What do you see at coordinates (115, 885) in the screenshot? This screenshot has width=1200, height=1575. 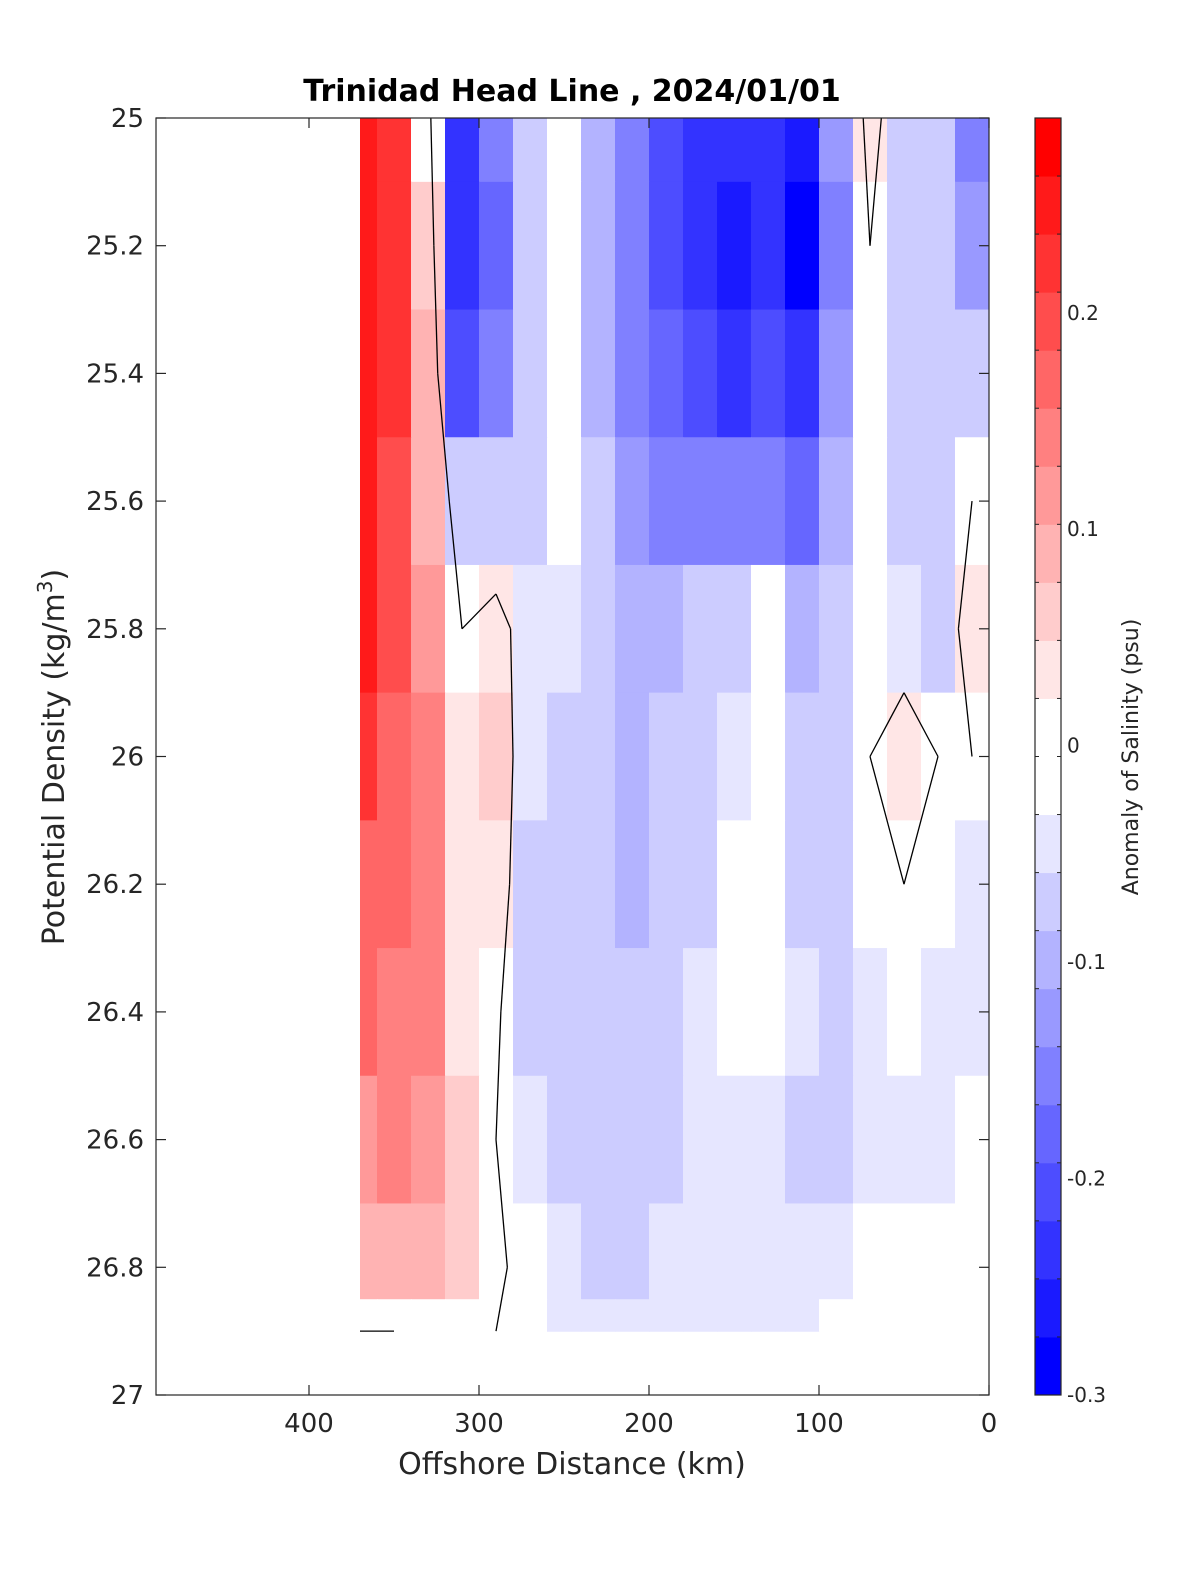 I see `y-tick-label: 26.2` at bounding box center [115, 885].